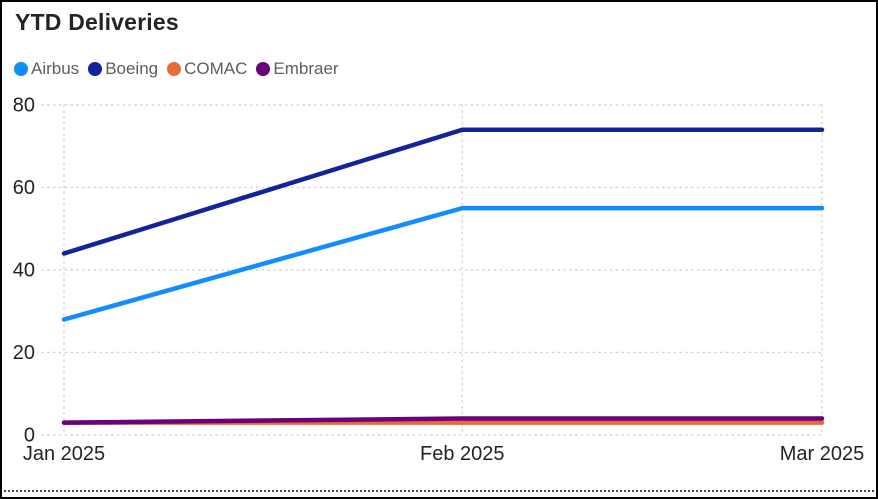 The image size is (878, 499). Describe the element at coordinates (132, 68) in the screenshot. I see `legend-label: Boeing` at that location.